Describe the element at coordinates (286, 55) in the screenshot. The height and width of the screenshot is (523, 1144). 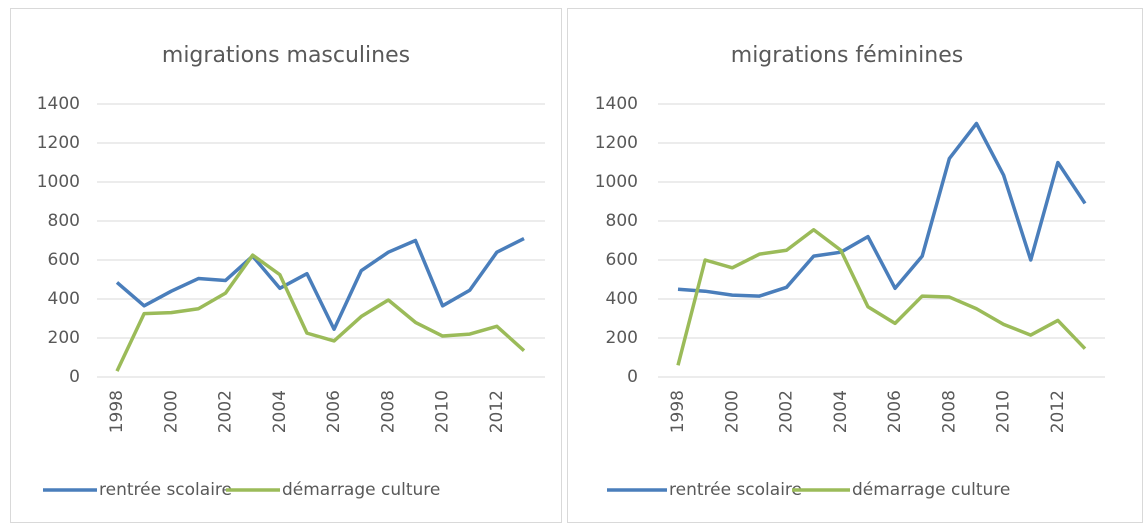
I see `chart-title: migrations masculines` at that location.